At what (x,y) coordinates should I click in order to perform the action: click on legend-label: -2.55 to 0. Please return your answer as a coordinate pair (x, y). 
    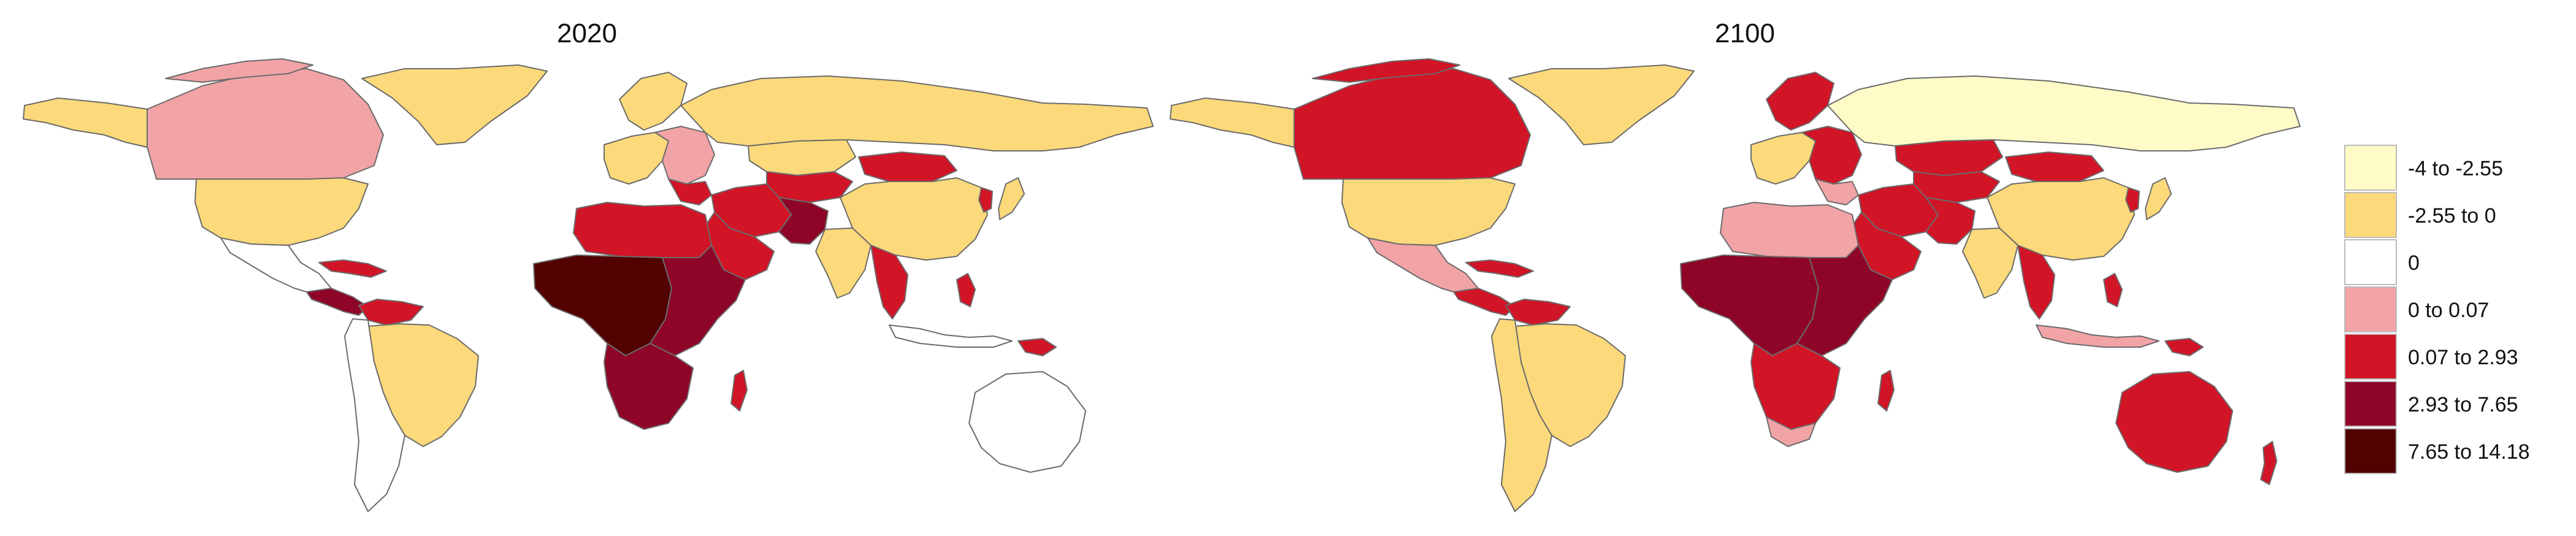
    Looking at the image, I should click on (2452, 216).